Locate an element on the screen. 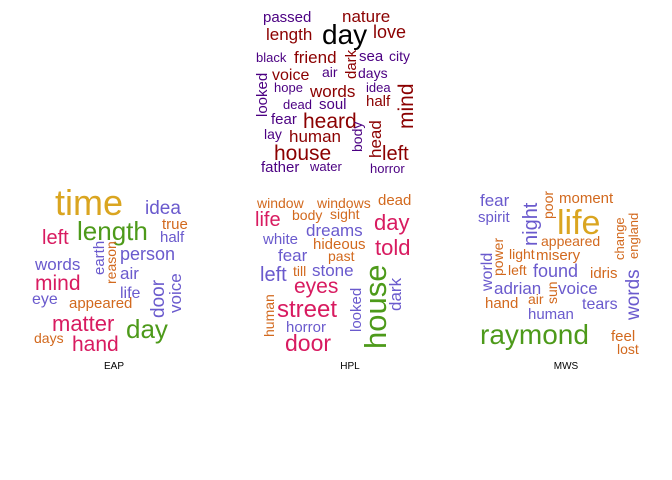  word-hpl-human: human is located at coordinates (269, 315).